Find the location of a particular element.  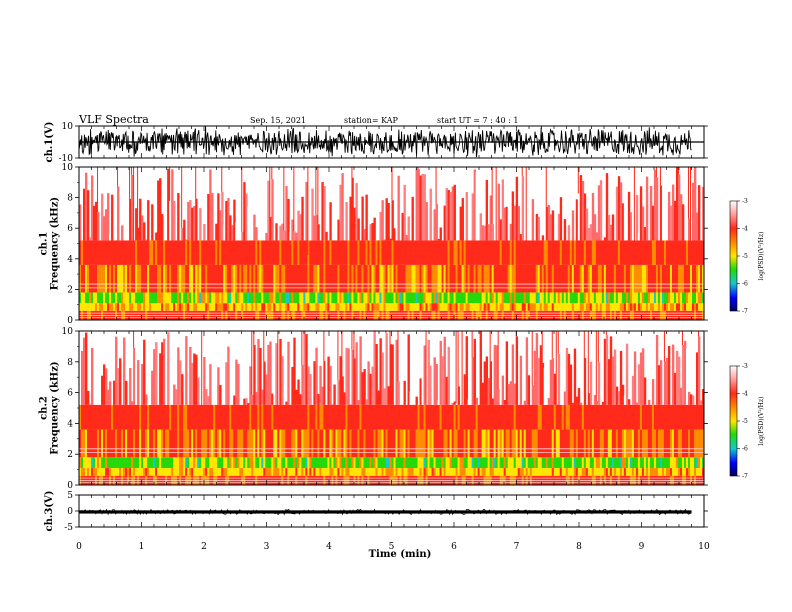

ch1-spectrogram-ytick-label: 4 is located at coordinates (70, 260).